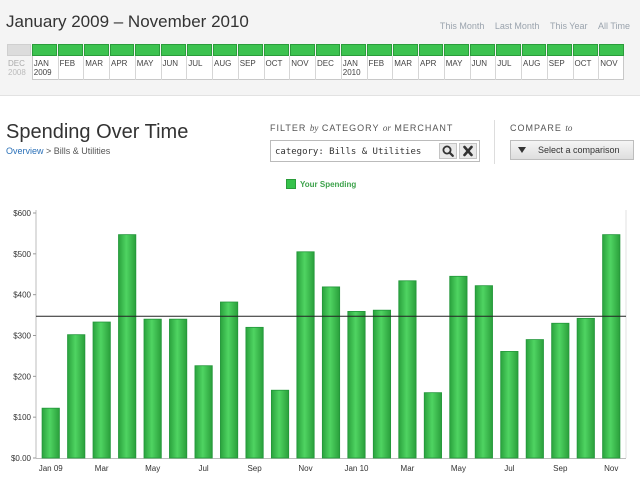 The height and width of the screenshot is (488, 640). I want to click on y-tick-label: $500, so click(22, 254).